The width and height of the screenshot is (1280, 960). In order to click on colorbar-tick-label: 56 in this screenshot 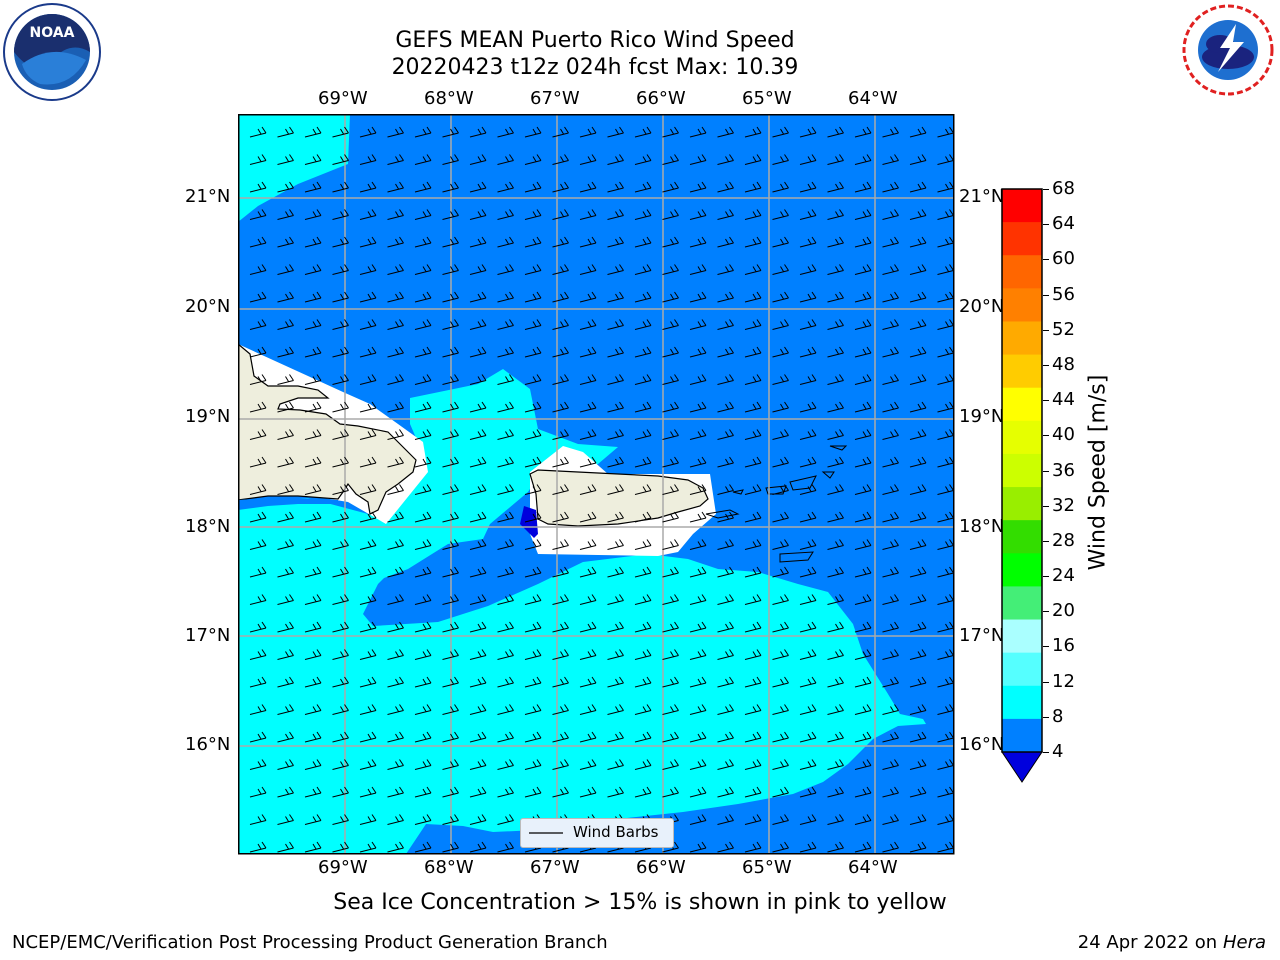, I will do `click(1063, 294)`.